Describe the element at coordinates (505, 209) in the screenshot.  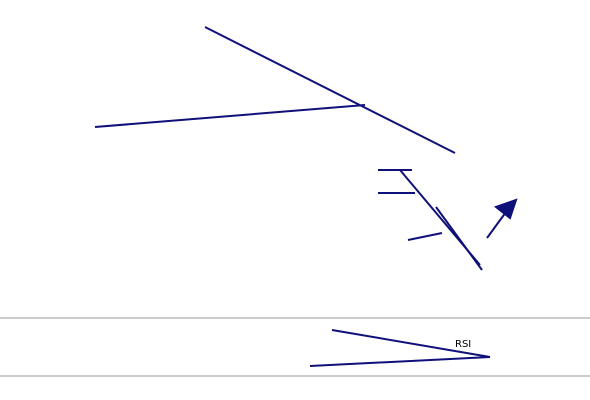
I see `arrow-head` at that location.